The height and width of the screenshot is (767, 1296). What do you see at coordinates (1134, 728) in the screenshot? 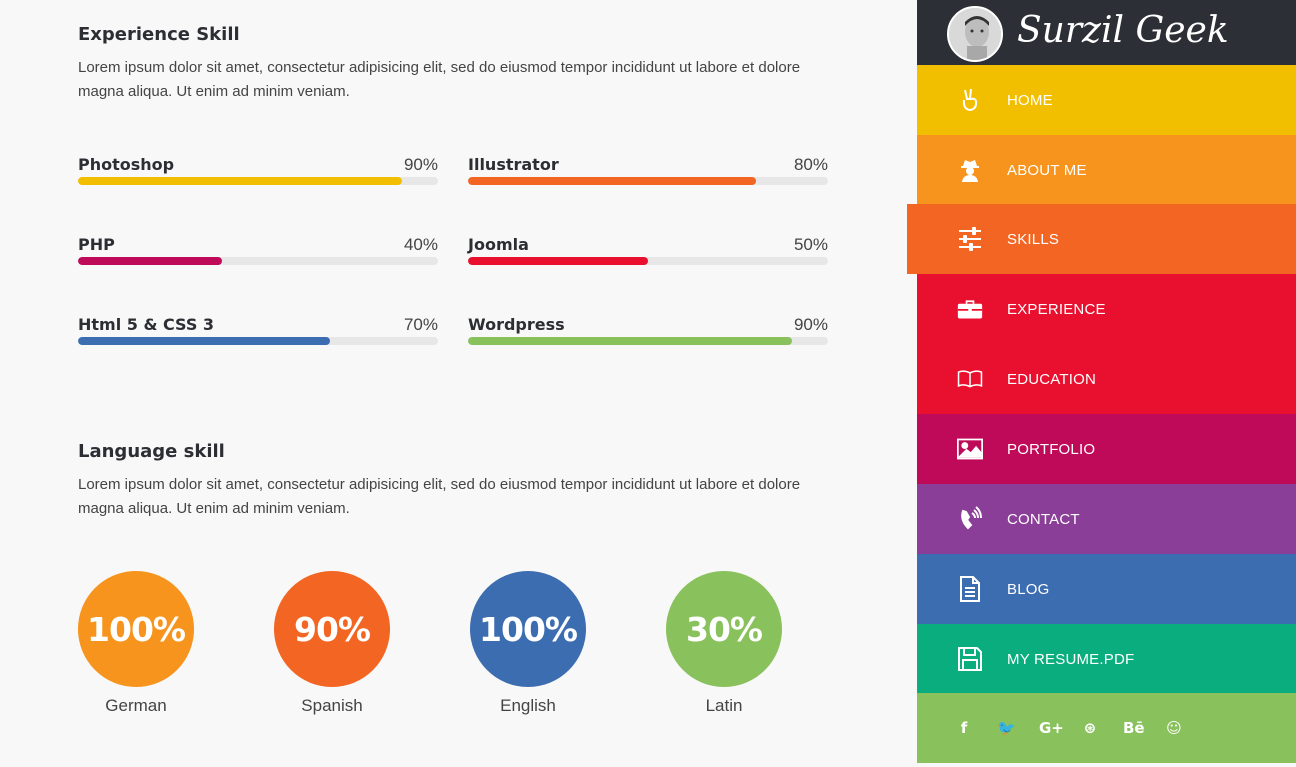
I see `behance-icon: Bē` at bounding box center [1134, 728].